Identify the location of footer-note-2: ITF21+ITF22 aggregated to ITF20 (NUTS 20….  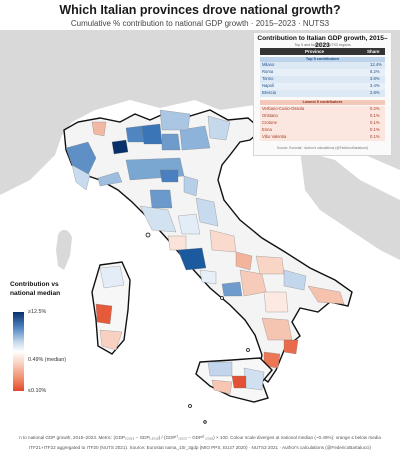
(200, 447).